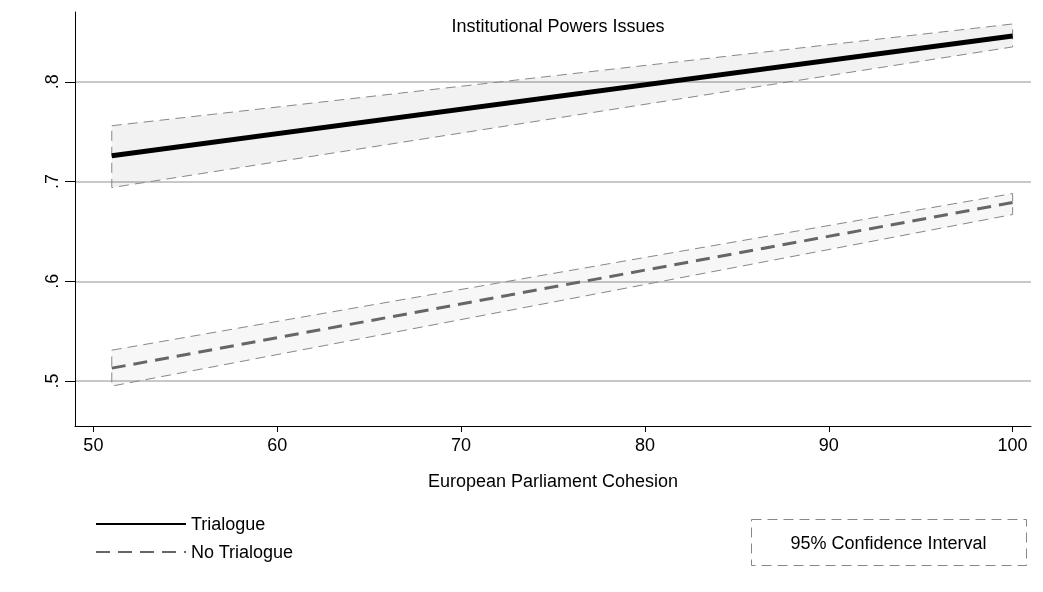 Image resolution: width=1043 pixels, height=592 pixels. I want to click on y-tick-label: .6, so click(52, 281).